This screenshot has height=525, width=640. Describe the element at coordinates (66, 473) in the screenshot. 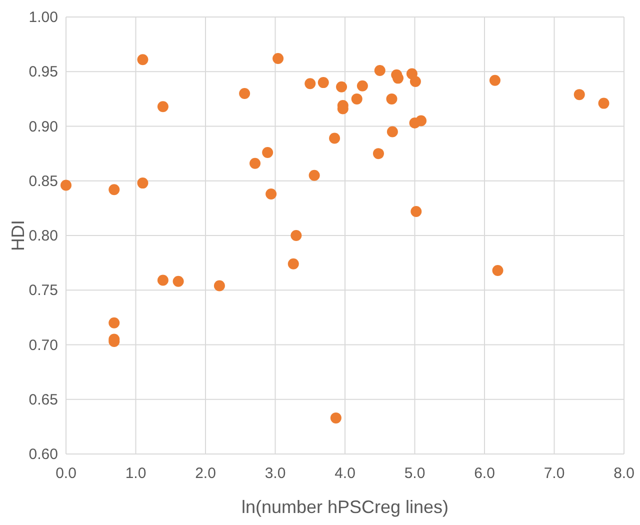

I see `x-tick-label: 0.0` at that location.